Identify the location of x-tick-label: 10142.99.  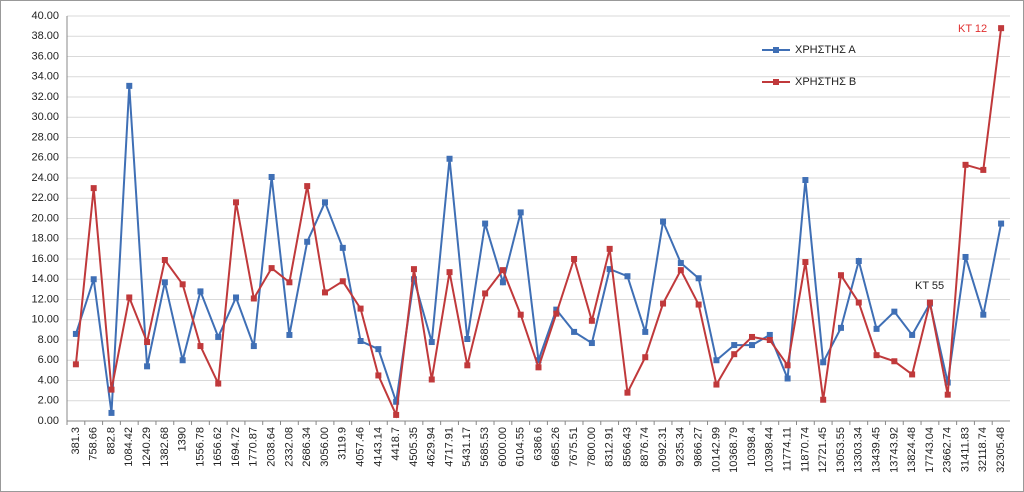
(716, 450).